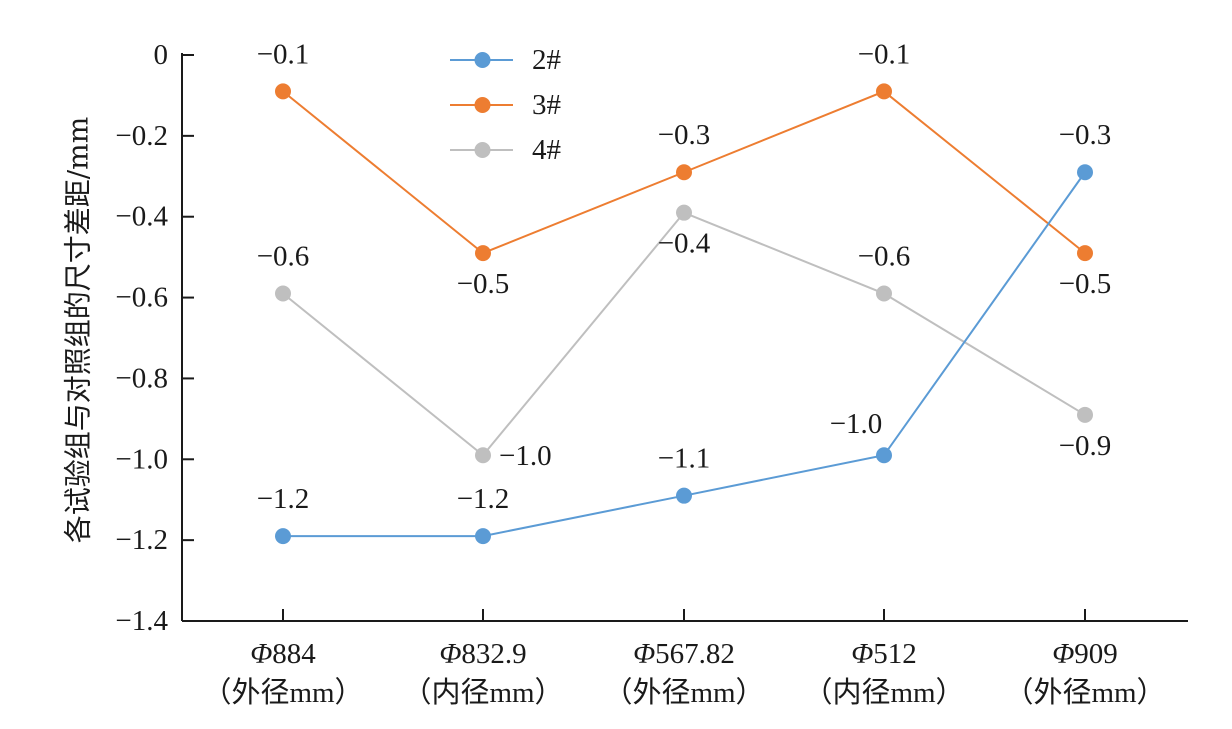 The height and width of the screenshot is (729, 1232). Describe the element at coordinates (141, 378) in the screenshot. I see `y-tick-label: −0.8` at that location.